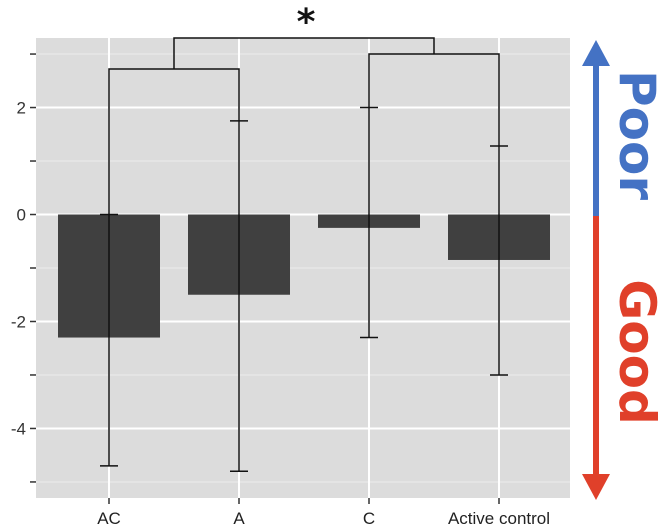 The width and height of the screenshot is (669, 530). Describe the element at coordinates (596, 53) in the screenshot. I see `arrow-up-icon` at that location.